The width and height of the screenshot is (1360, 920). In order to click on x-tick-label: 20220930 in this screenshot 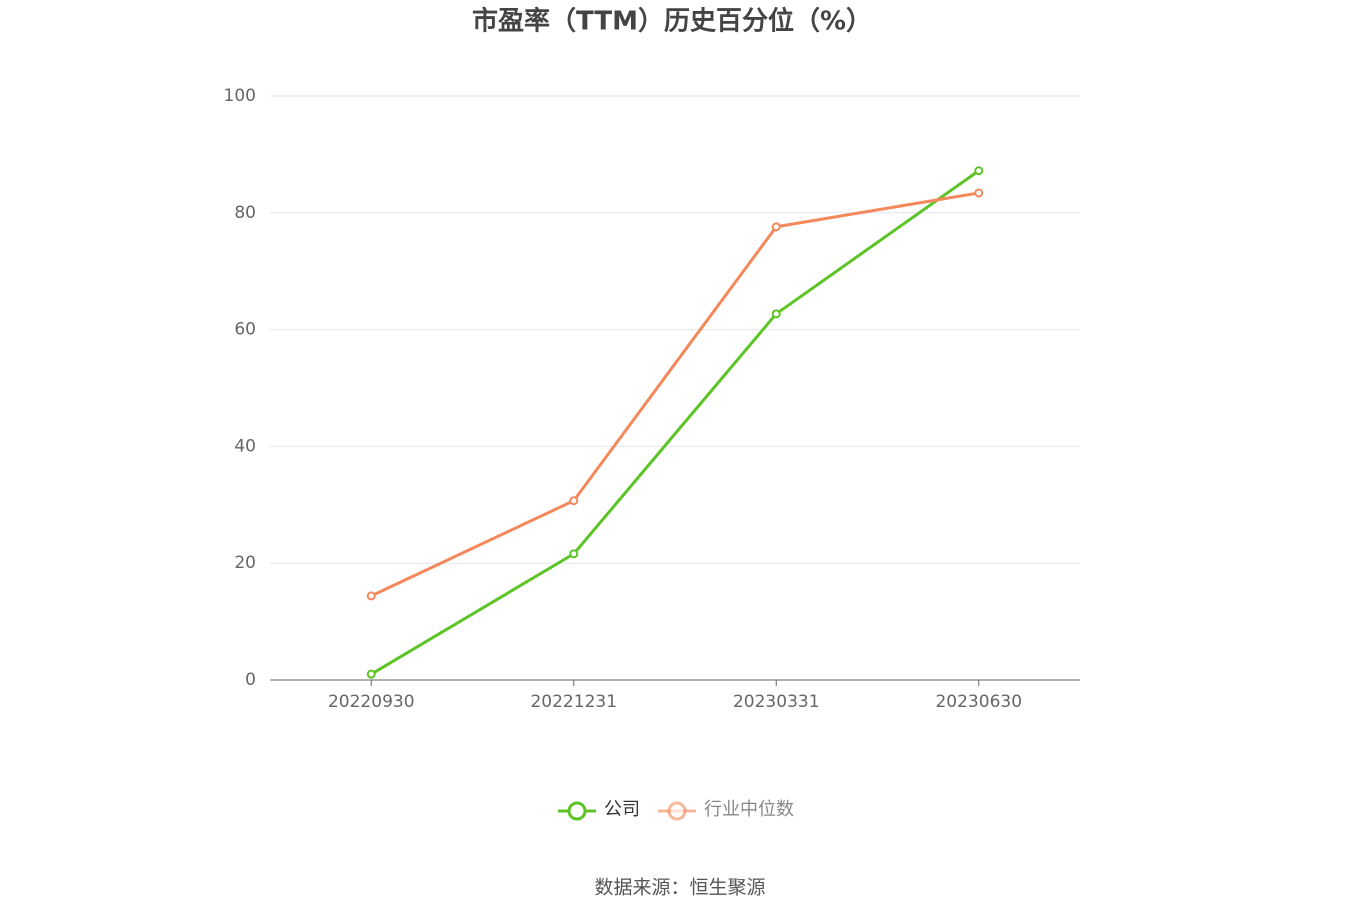, I will do `click(371, 702)`.